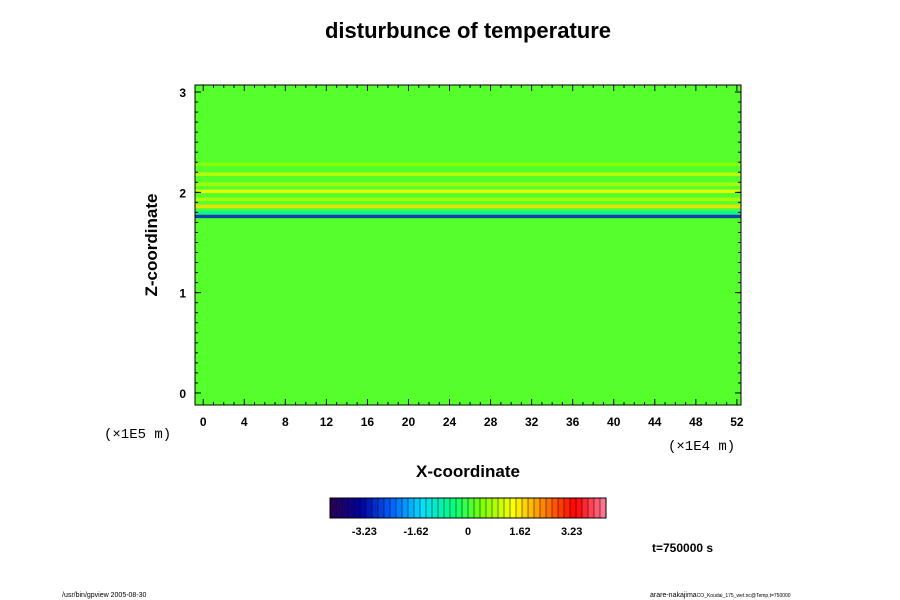 The image size is (900, 600). I want to click on x-tick-label: 0, so click(203, 422).